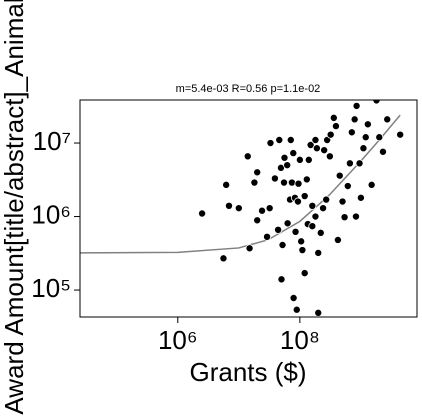 The image size is (422, 416). What do you see at coordinates (14, 207) in the screenshot?
I see `y-axis-label: Award Amount[title/abstract]_Animal` at bounding box center [14, 207].